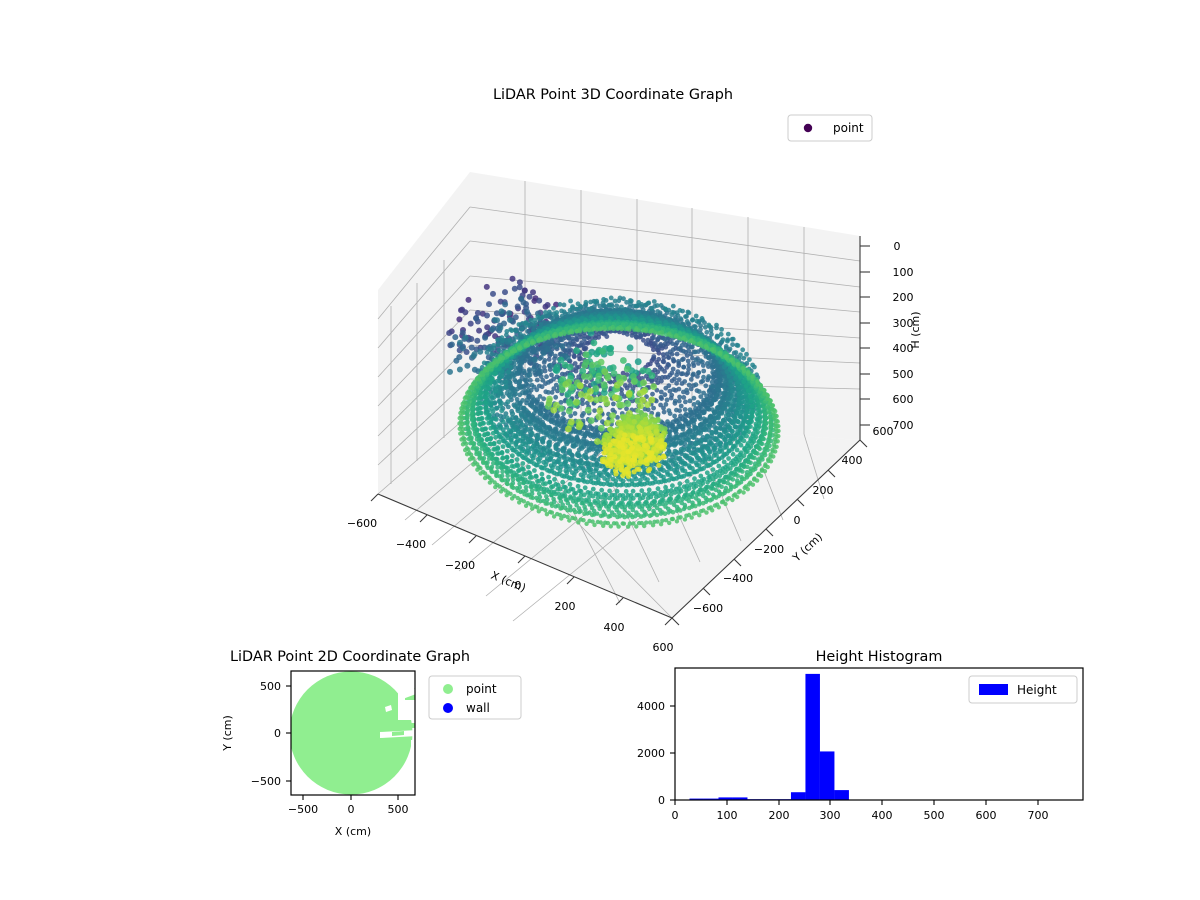  What do you see at coordinates (565, 606) in the screenshot?
I see `x-tick-label: 200` at bounding box center [565, 606].